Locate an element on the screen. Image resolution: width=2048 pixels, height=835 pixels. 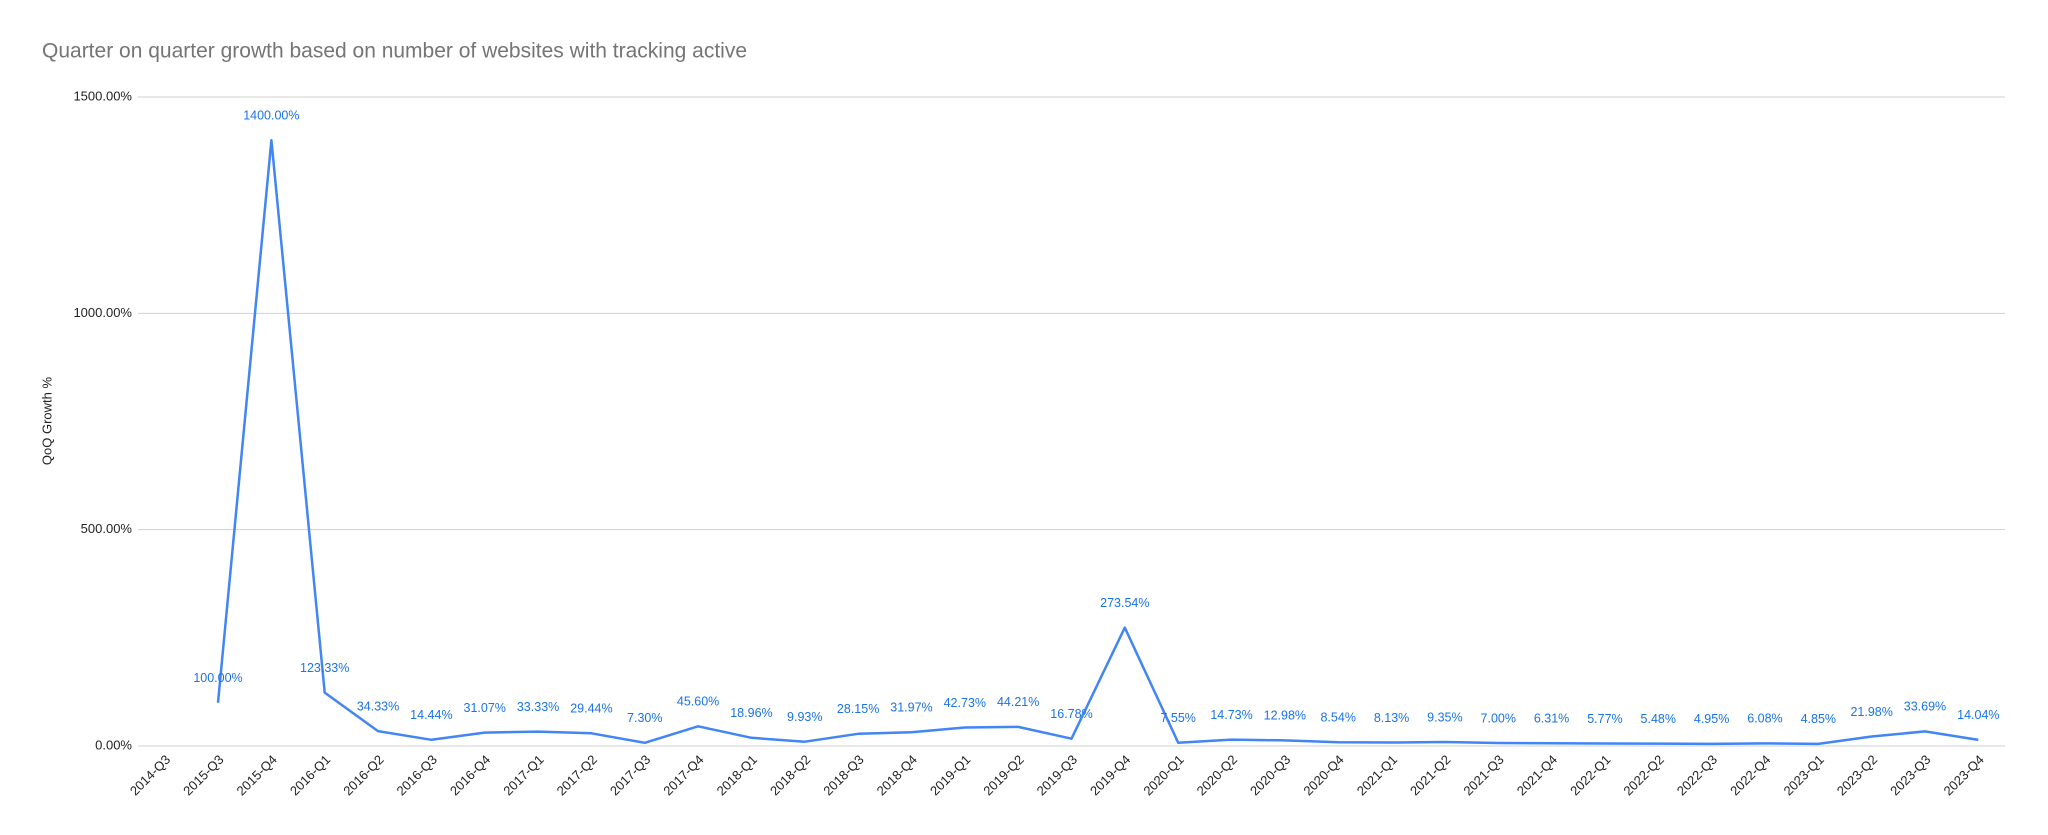
x-tick-label: 2021-Q1 is located at coordinates (1377, 775).